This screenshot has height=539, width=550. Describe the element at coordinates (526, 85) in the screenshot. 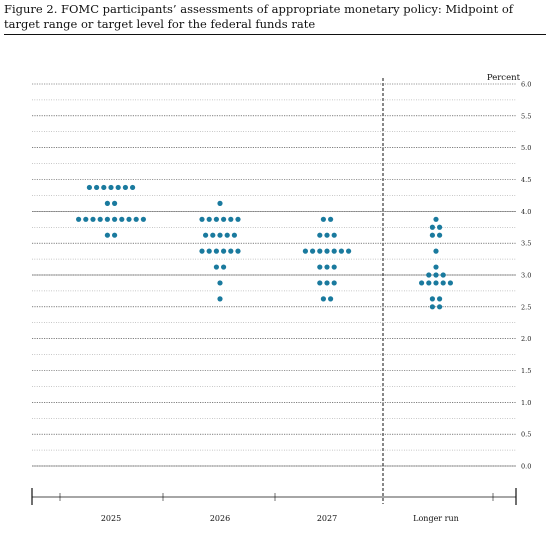

I see `y-tick-label: 6.0` at that location.